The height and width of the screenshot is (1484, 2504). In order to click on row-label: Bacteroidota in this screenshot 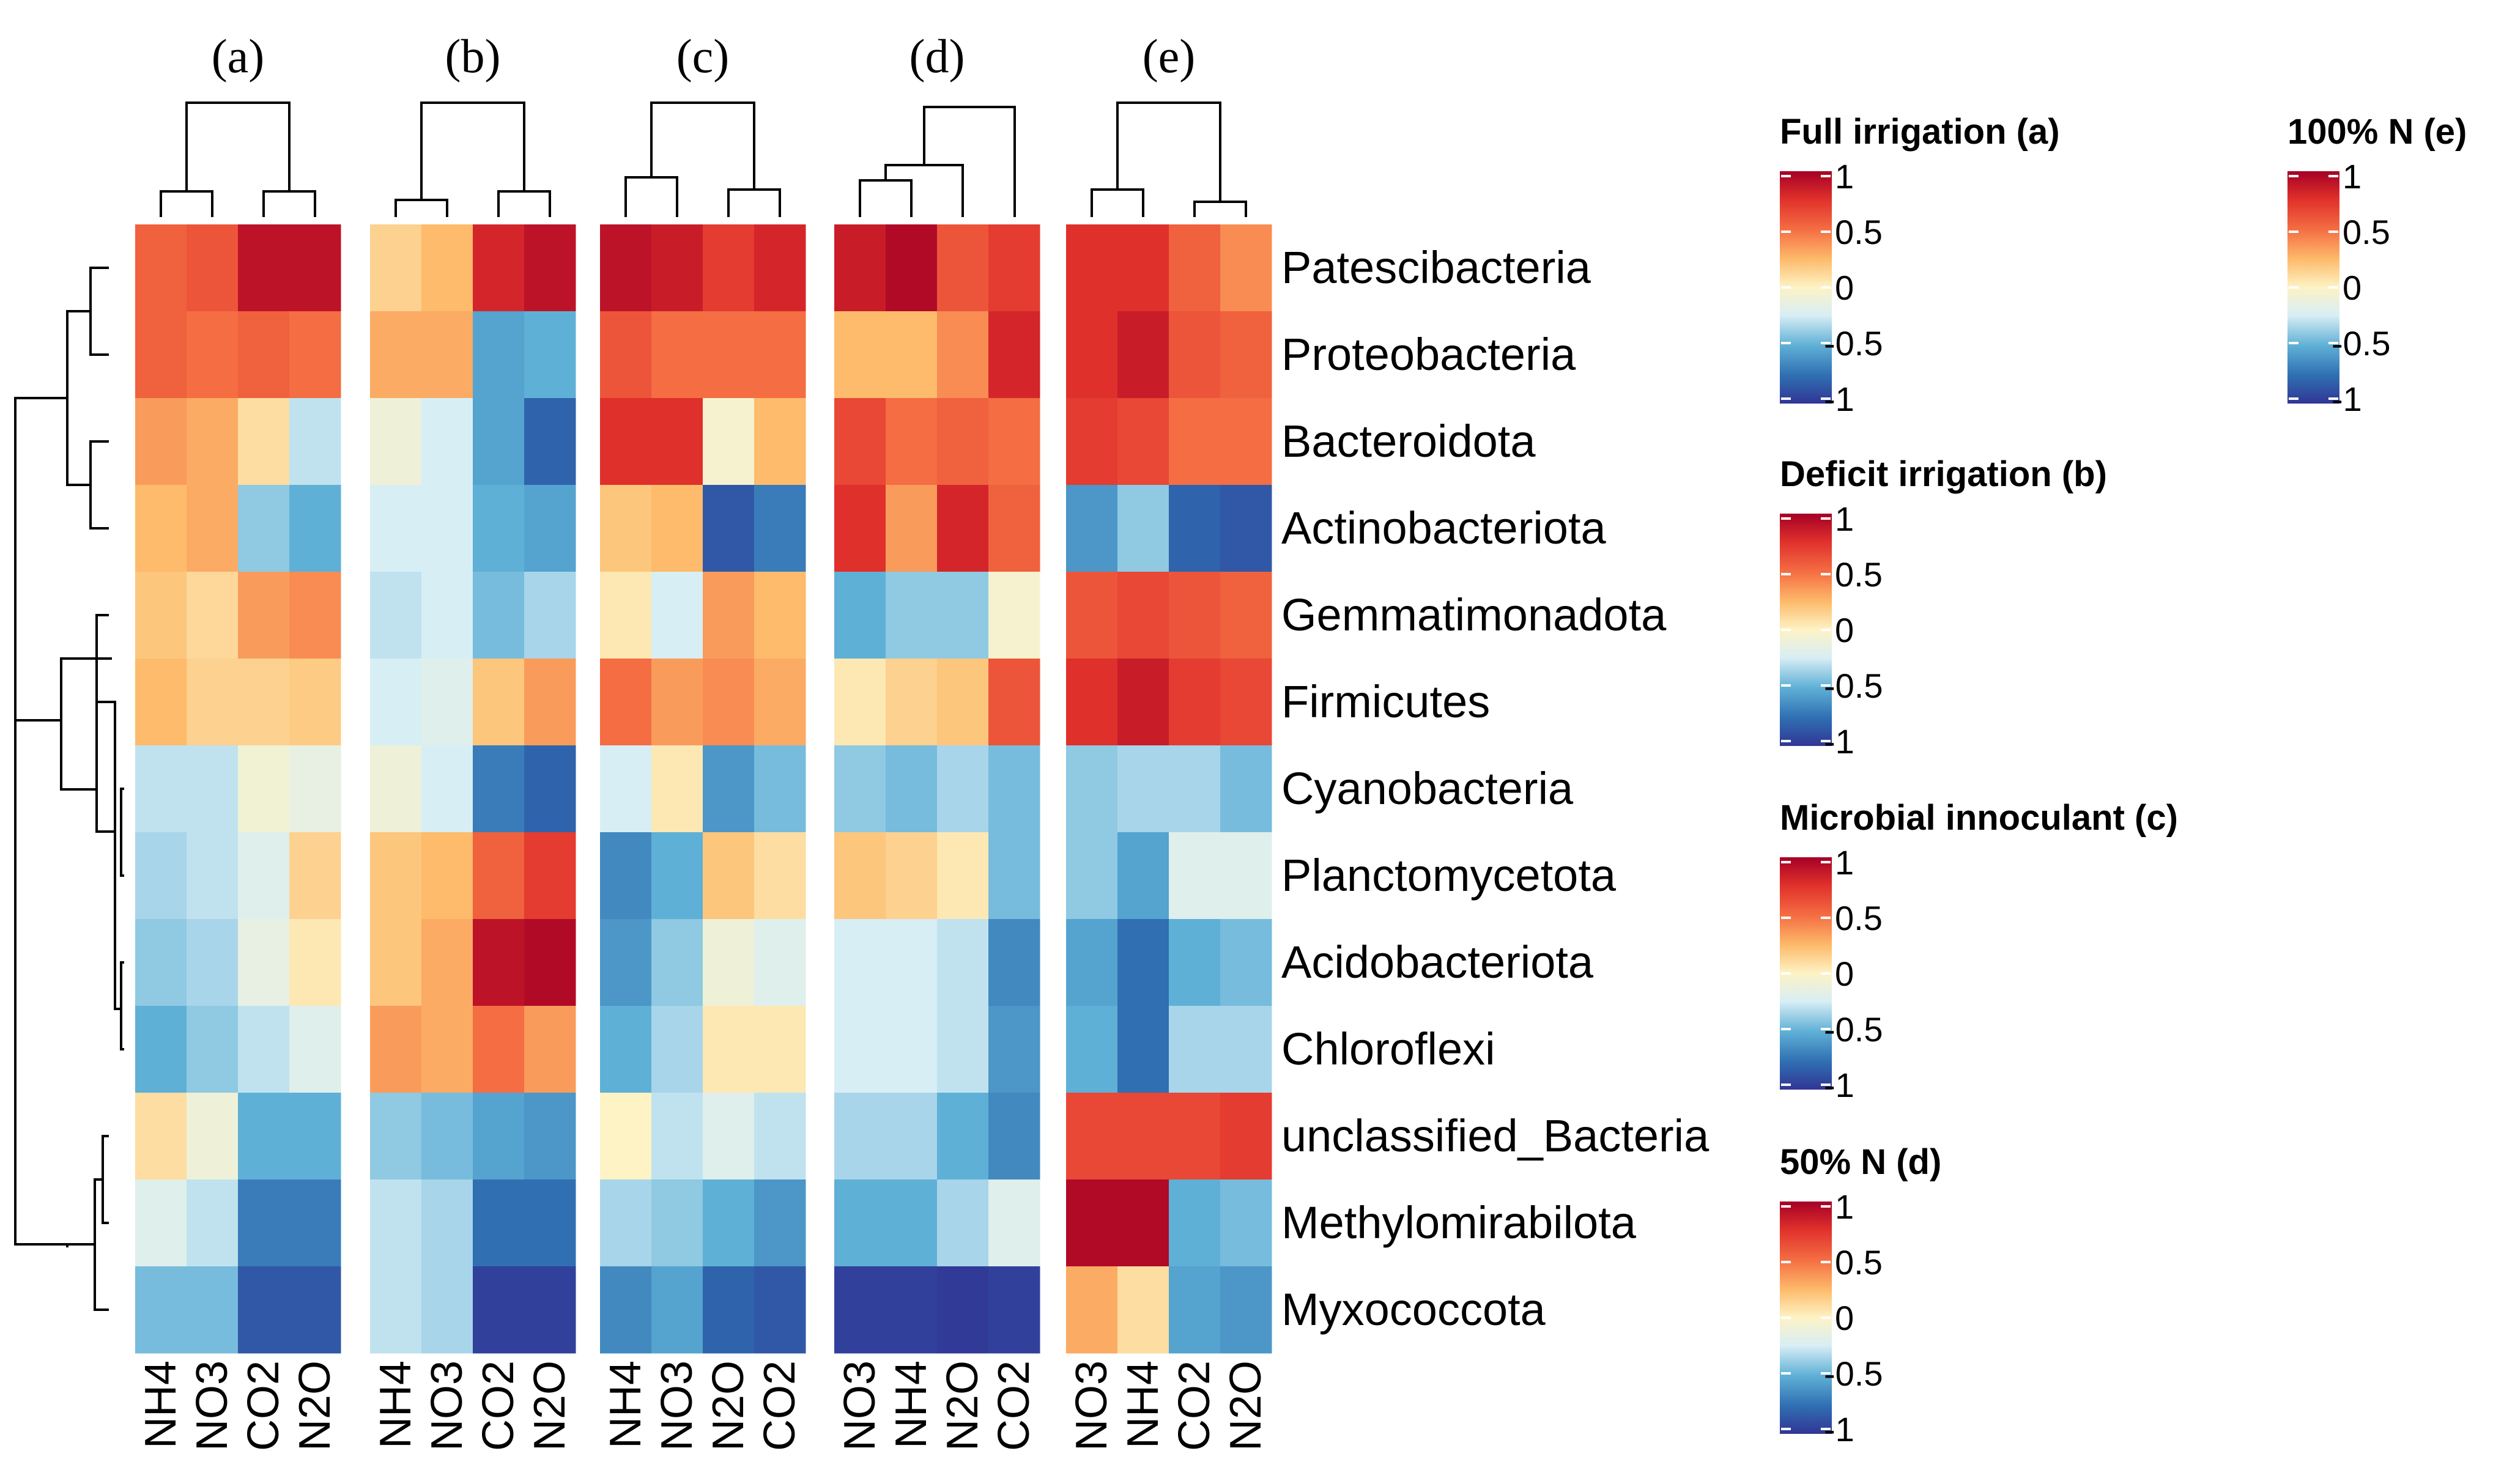, I will do `click(1408, 441)`.